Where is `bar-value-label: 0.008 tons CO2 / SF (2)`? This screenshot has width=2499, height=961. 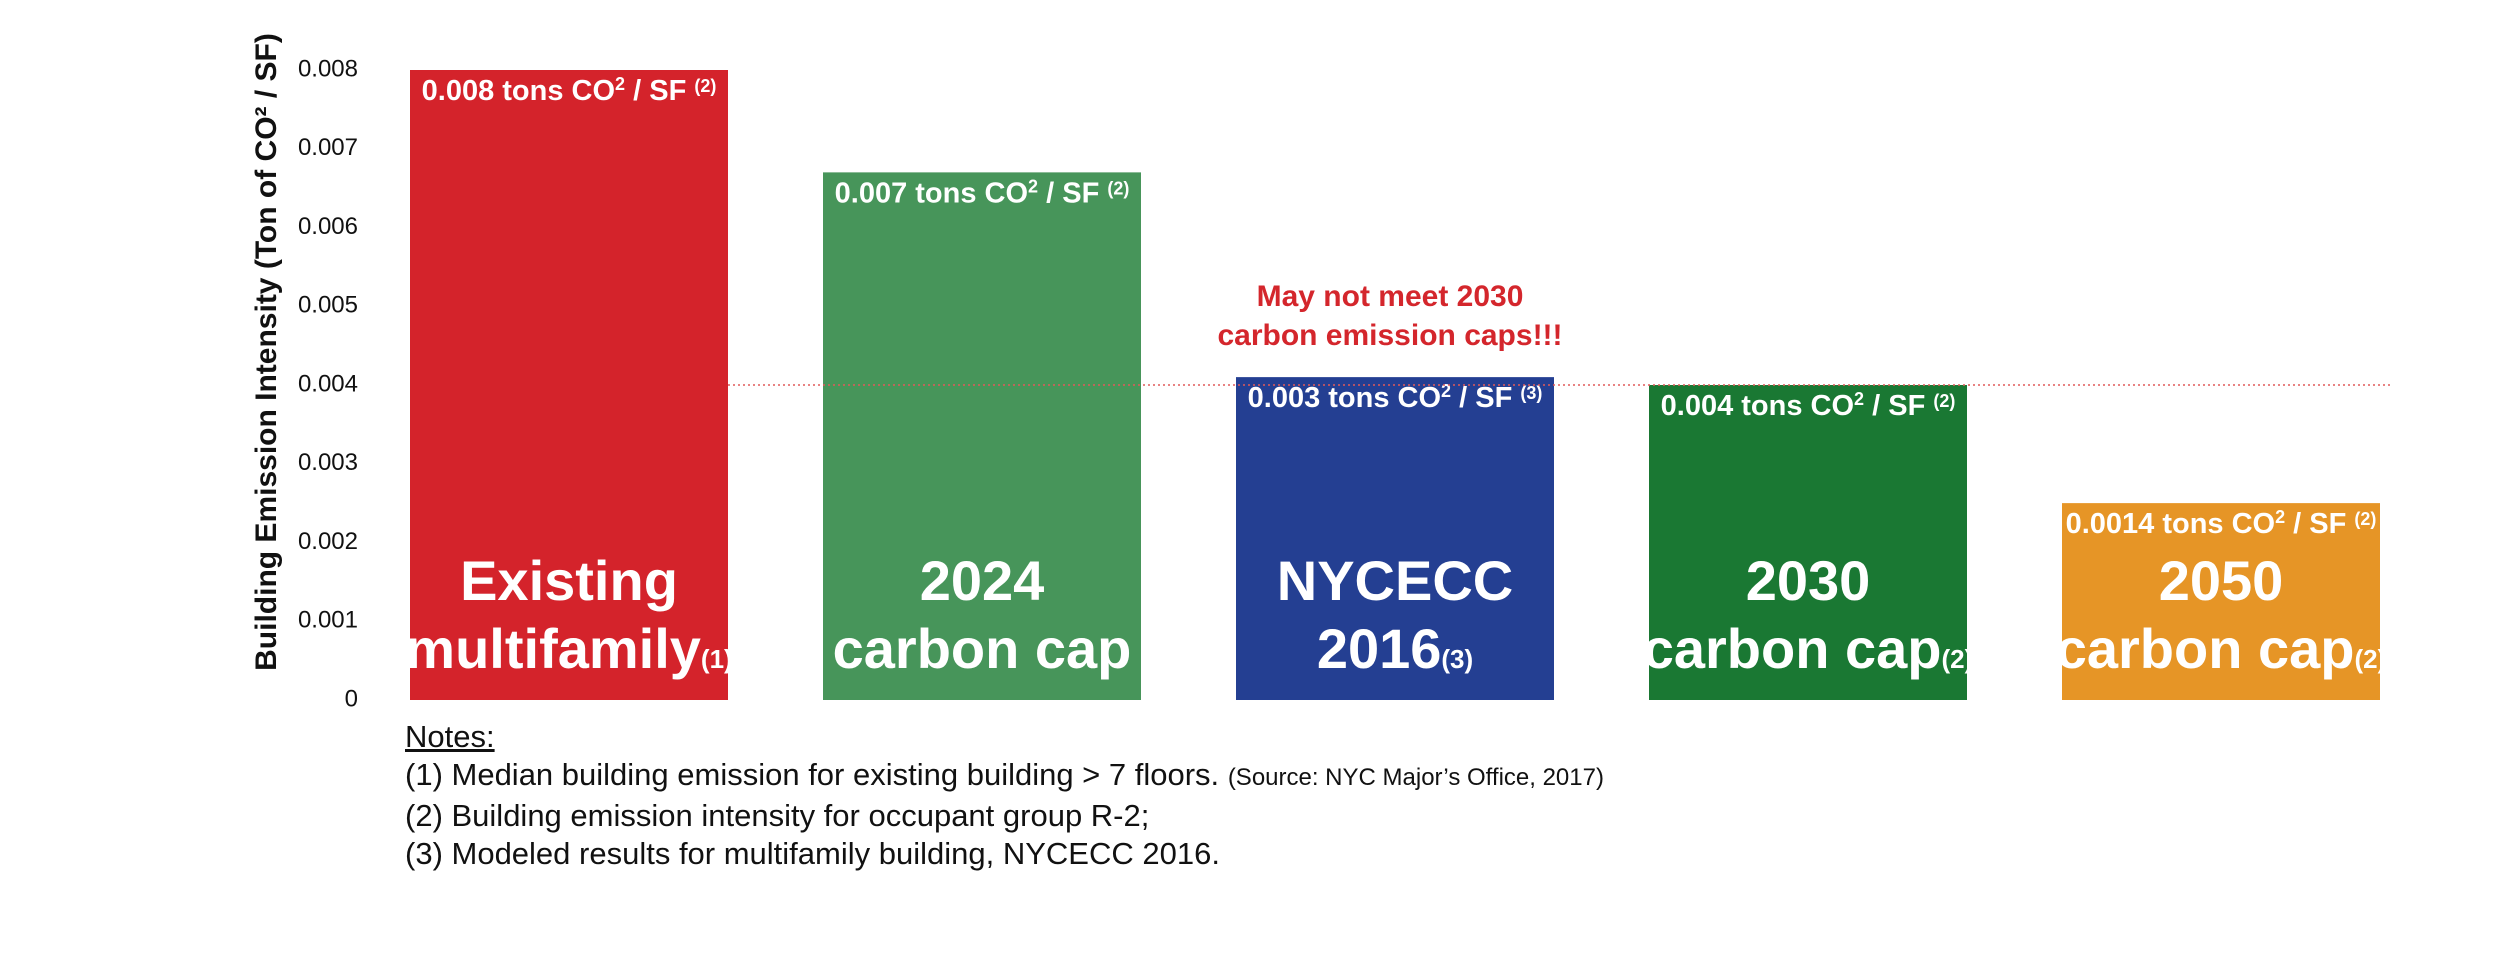
bar-value-label: 0.008 tons CO2 / SF (2) is located at coordinates (569, 90).